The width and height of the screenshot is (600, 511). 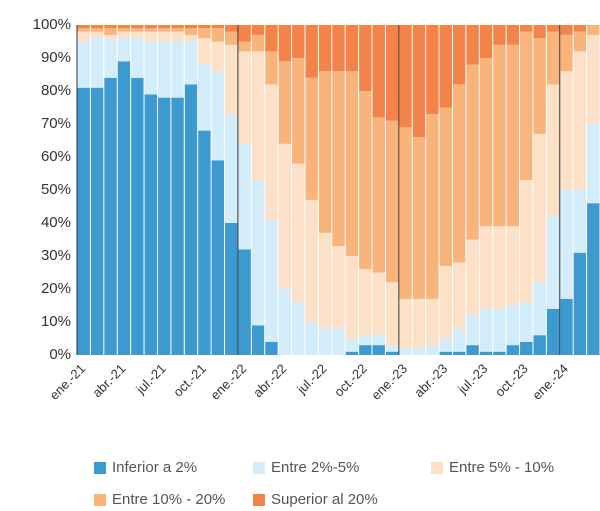 What do you see at coordinates (259, 500) in the screenshot?
I see `legend-swatch` at bounding box center [259, 500].